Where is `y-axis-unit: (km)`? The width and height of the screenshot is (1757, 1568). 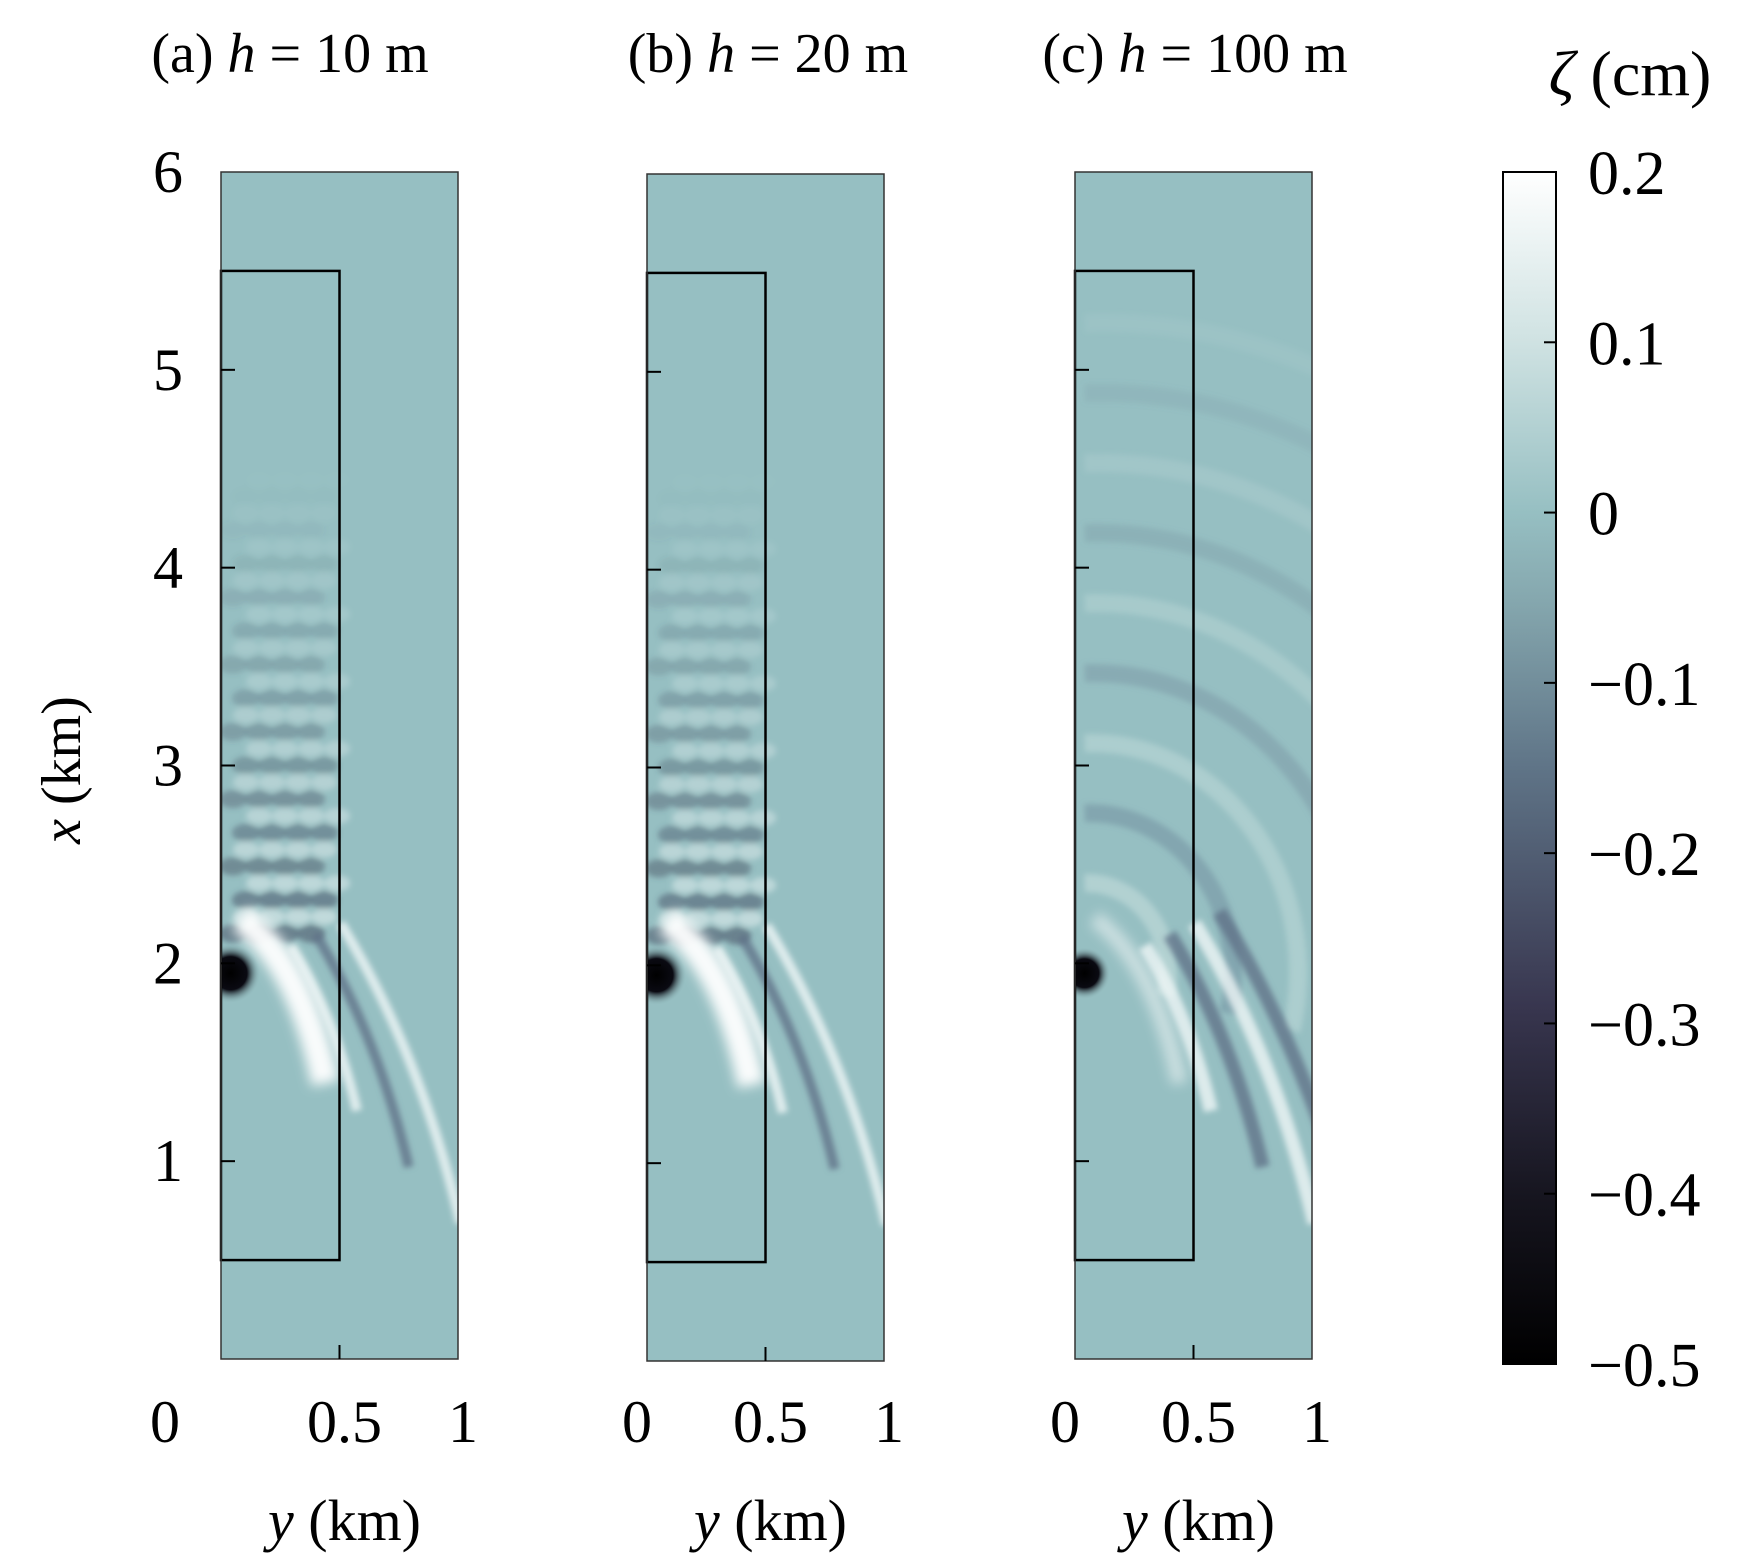 y-axis-unit: (km) is located at coordinates (62, 757).